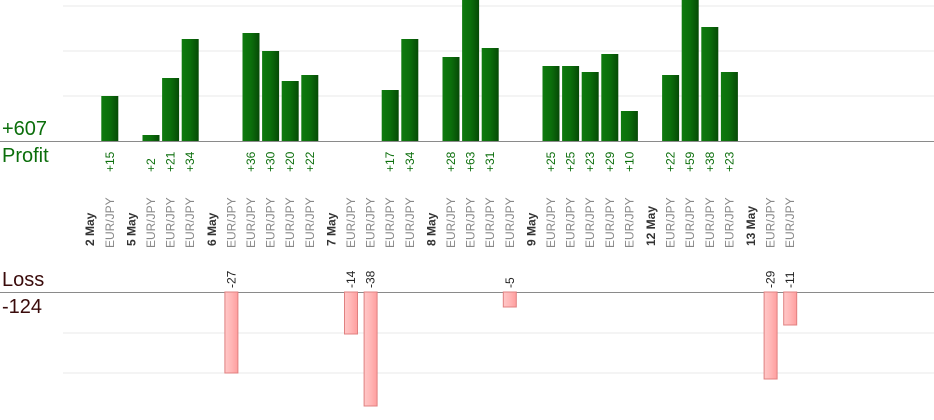 This screenshot has height=420, width=934. I want to click on date-label: 9 May, so click(531, 229).